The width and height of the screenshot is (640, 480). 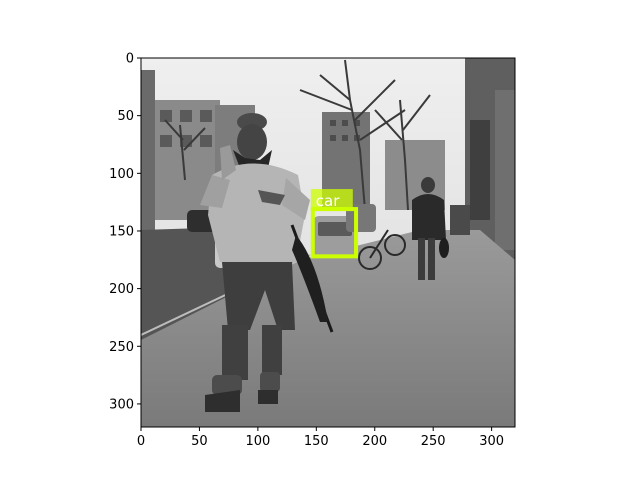 I want to click on y-tick-label: 0, so click(x=130, y=59).